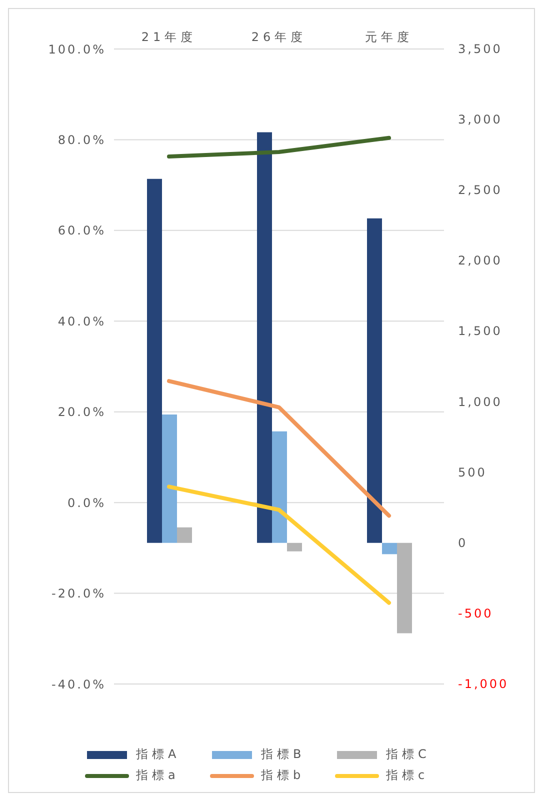  I want to click on x-tick-label: 21年度, so click(169, 37).